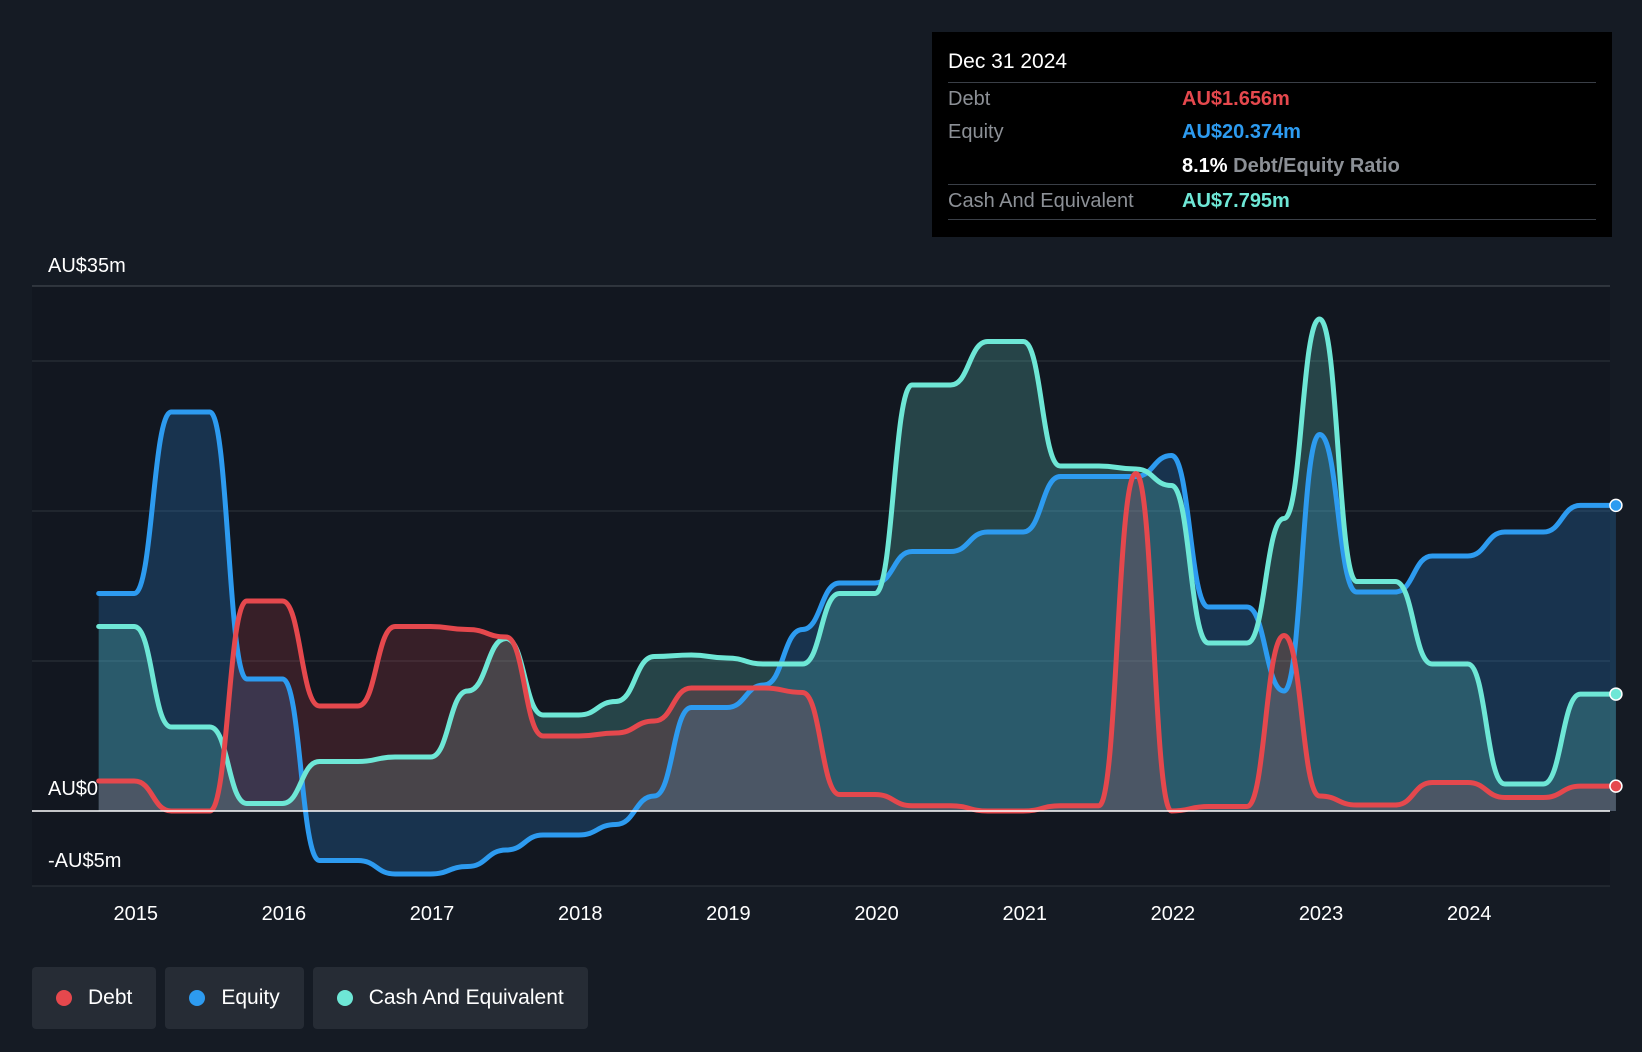 Image resolution: width=1642 pixels, height=1052 pixels. Describe the element at coordinates (84, 861) in the screenshot. I see `y-tick-label: -AU$5m` at that location.